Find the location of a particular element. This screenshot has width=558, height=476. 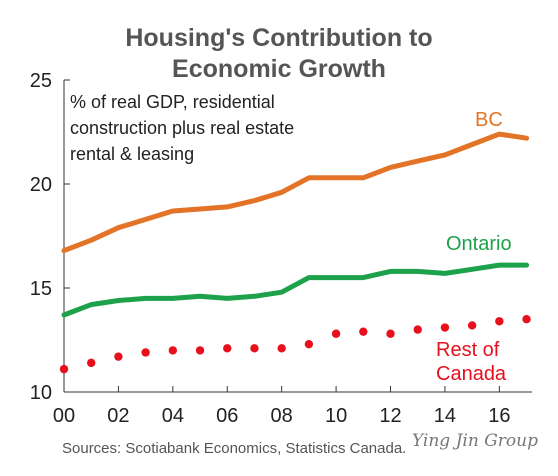

series-label: Ontario is located at coordinates (479, 244).